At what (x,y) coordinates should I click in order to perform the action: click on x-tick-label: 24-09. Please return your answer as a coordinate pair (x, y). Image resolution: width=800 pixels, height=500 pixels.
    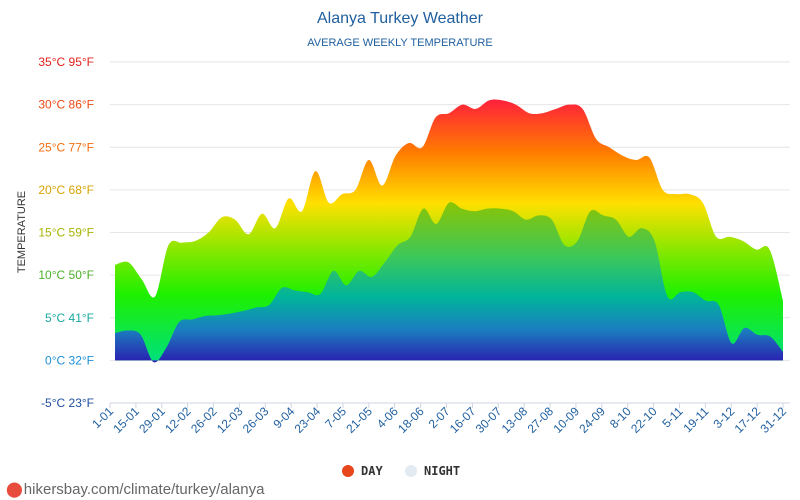
    Looking at the image, I should click on (592, 420).